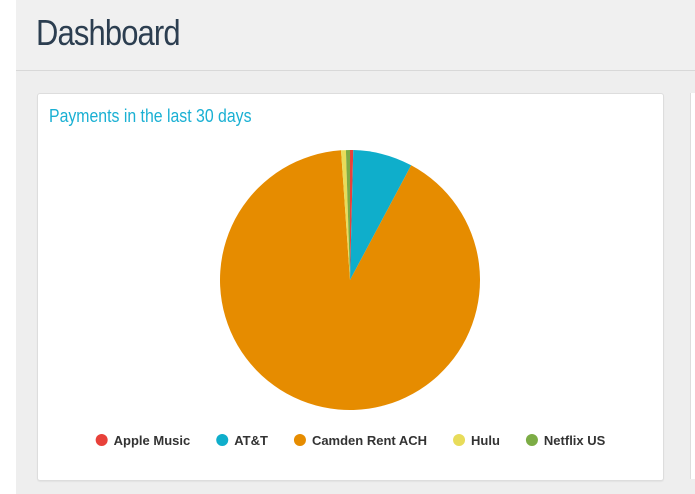 The height and width of the screenshot is (494, 695). I want to click on pie-slice-netflix-us, so click(347, 215).